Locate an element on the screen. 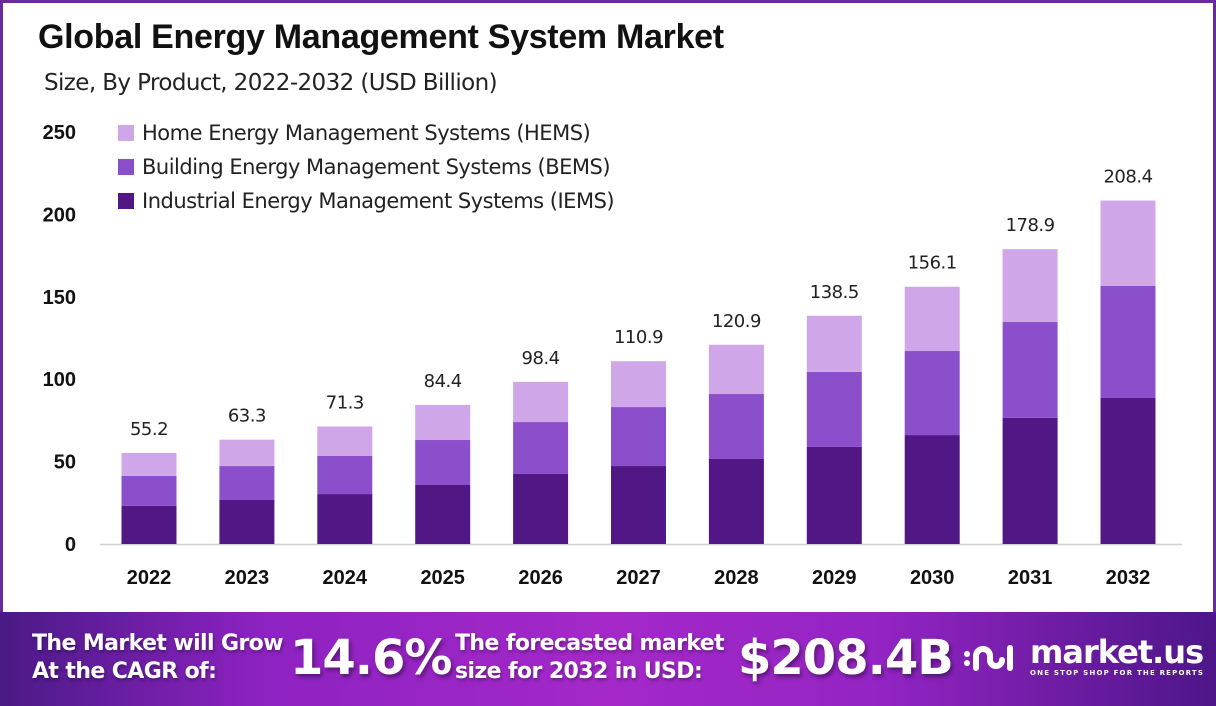 The image size is (1216, 706). x-tick-label: 2026 is located at coordinates (540, 578).